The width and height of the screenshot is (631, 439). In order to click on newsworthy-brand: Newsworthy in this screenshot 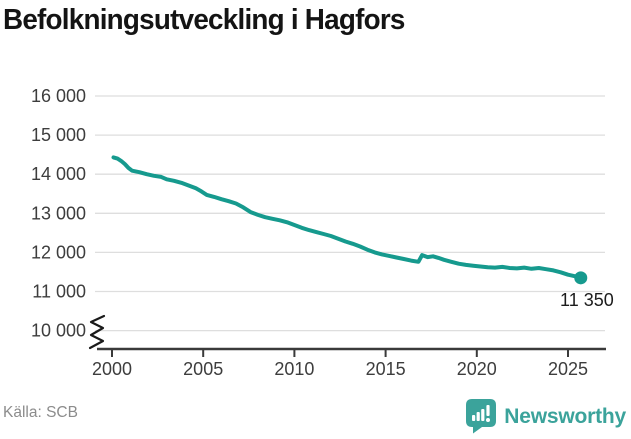, I will do `click(546, 416)`.